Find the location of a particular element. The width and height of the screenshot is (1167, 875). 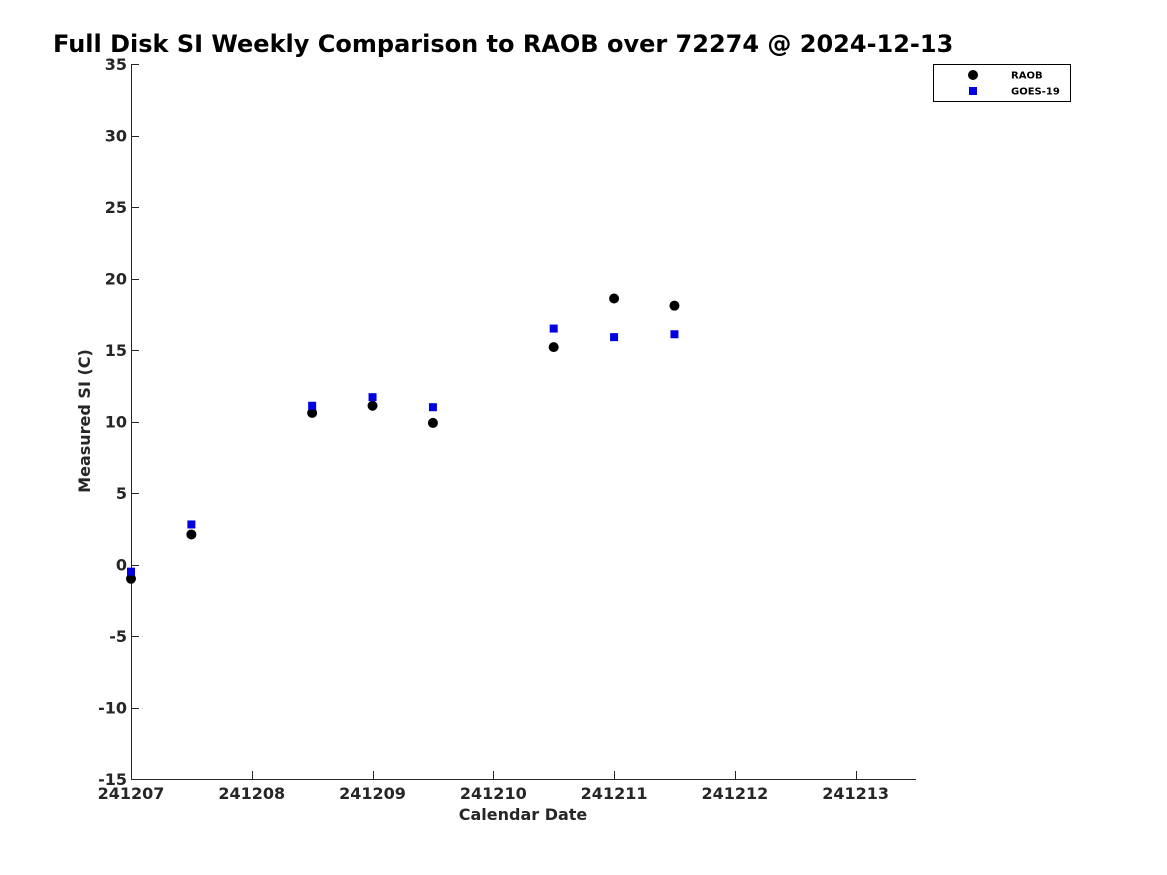

x-tick-label: 241210 is located at coordinates (493, 793).